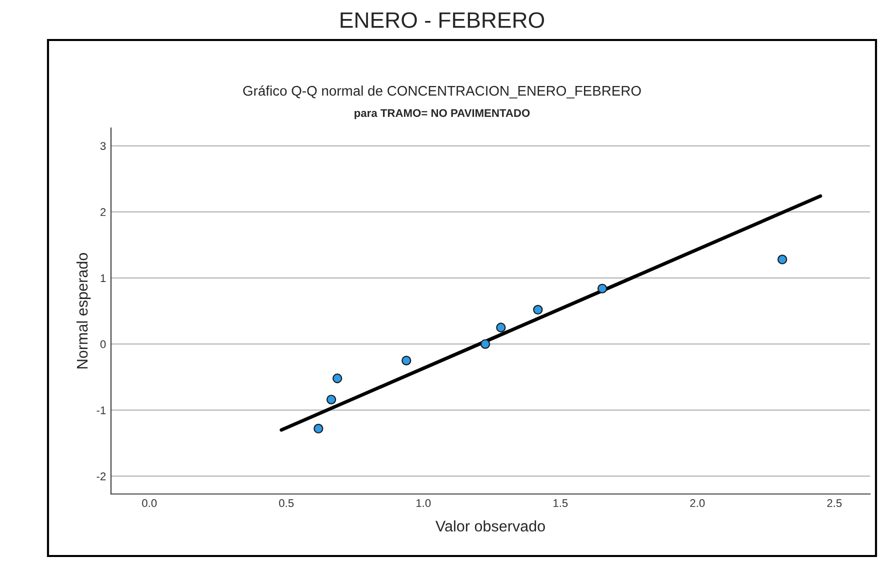  I want to click on y-tick-label: 3, so click(103, 146).